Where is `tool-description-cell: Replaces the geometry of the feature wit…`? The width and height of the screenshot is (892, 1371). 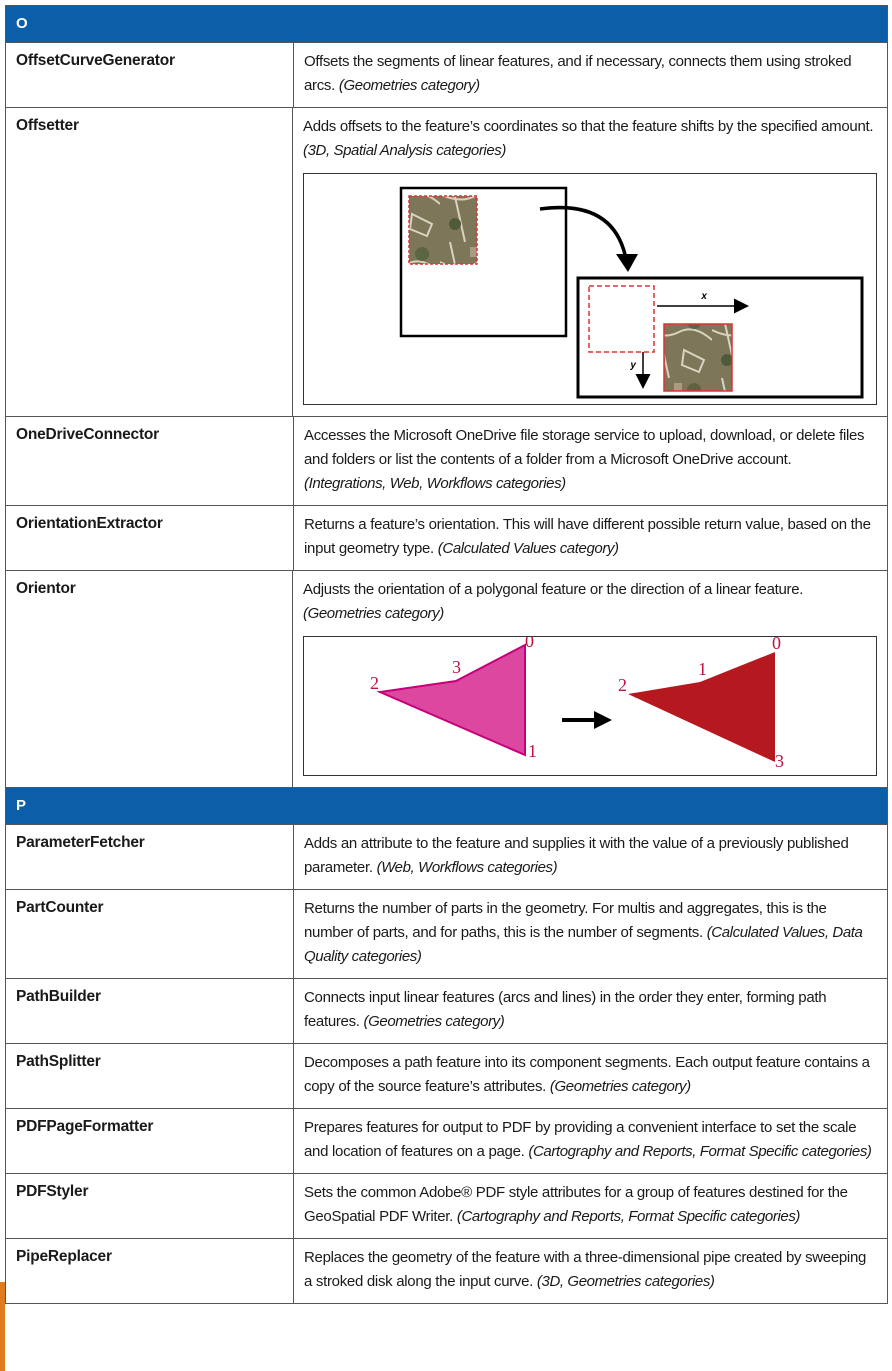
tool-description-cell: Replaces the geometry of the feature wit… is located at coordinates (590, 1271).